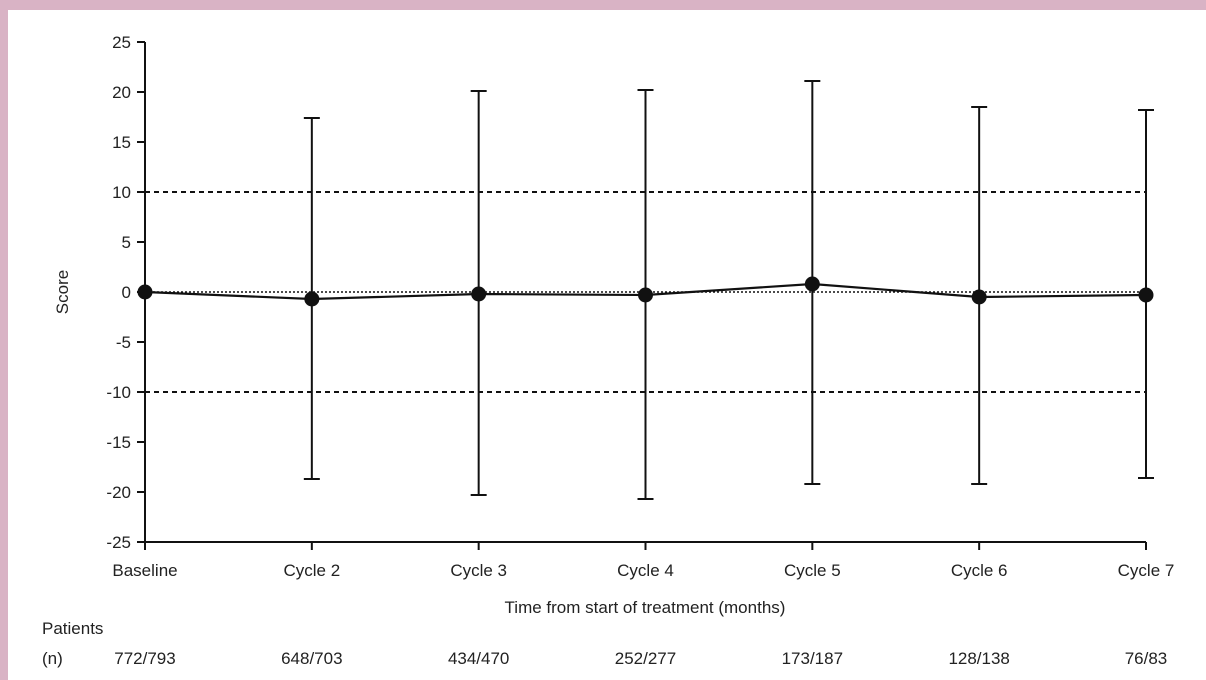 Image resolution: width=1206 pixels, height=680 pixels. I want to click on x-tick-label: Cycle 2, so click(311, 570).